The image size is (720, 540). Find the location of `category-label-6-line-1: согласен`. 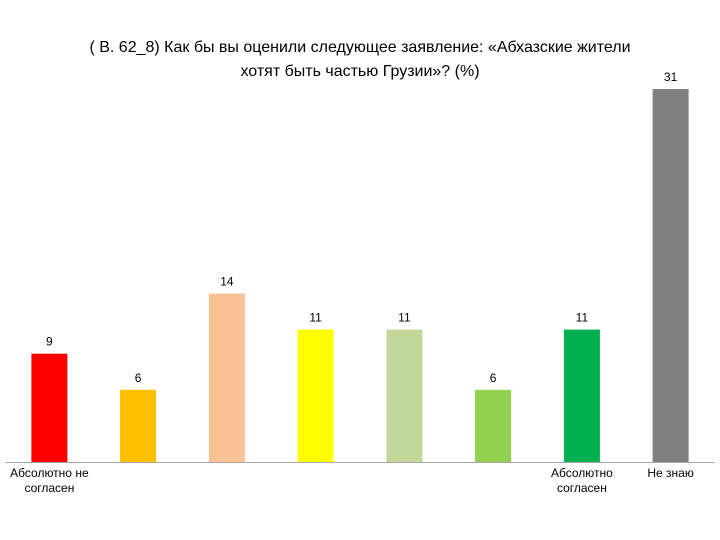

category-label-6-line-1: согласен is located at coordinates (582, 488).